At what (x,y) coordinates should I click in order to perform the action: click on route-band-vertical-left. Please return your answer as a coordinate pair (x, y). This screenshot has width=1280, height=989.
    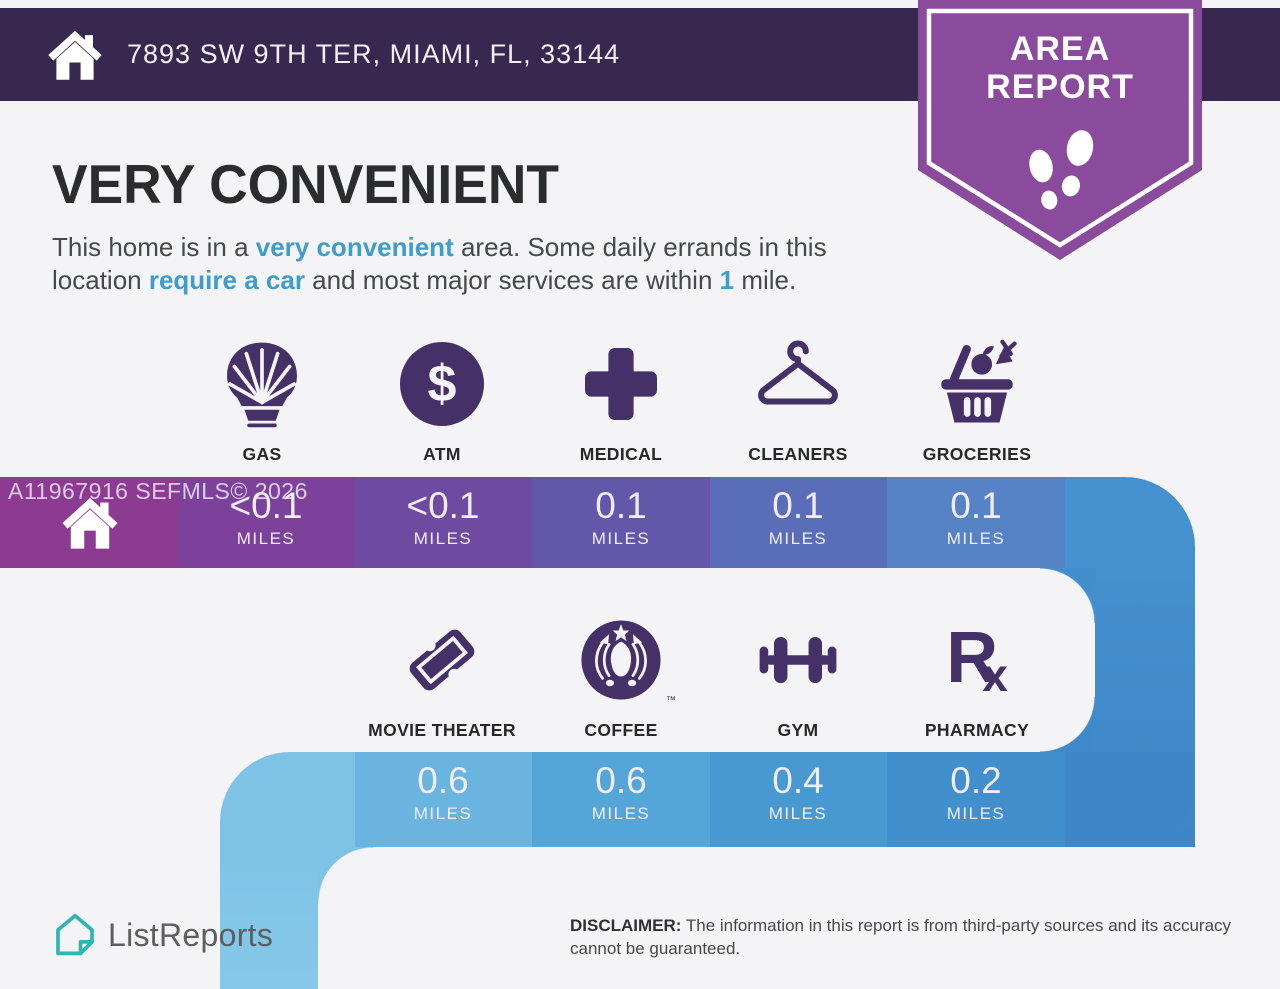
    Looking at the image, I should click on (269, 918).